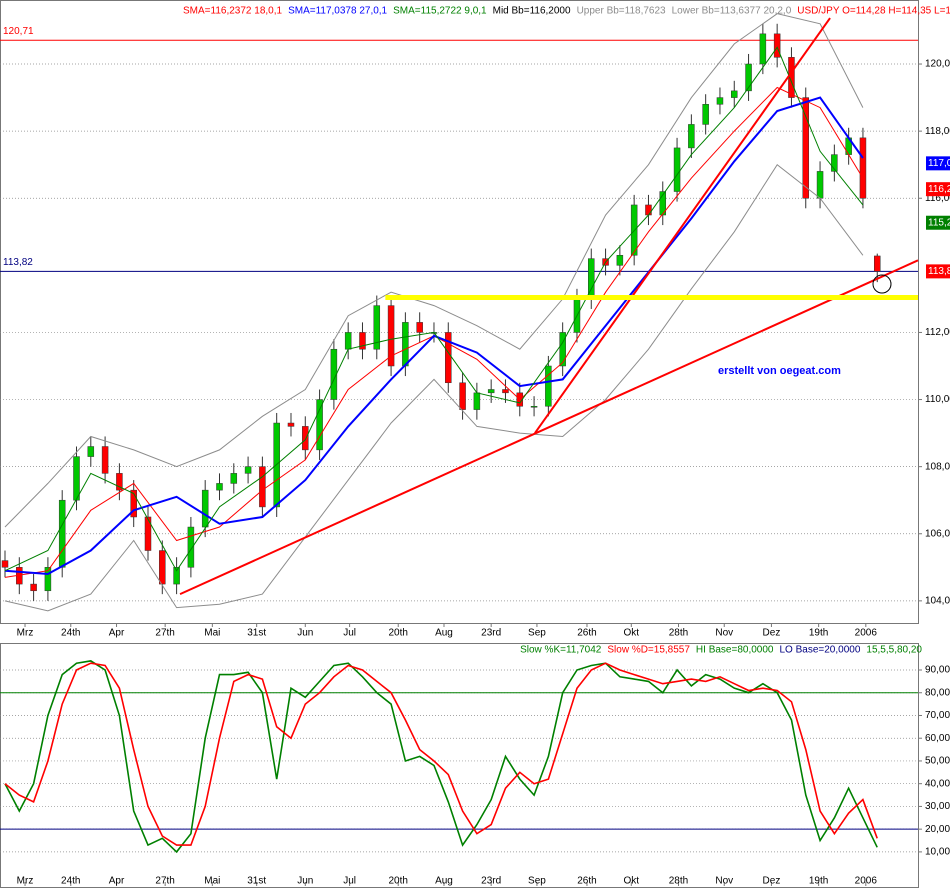  What do you see at coordinates (937, 533) in the screenshot?
I see `y-tick-label: 106,00` at bounding box center [937, 533].